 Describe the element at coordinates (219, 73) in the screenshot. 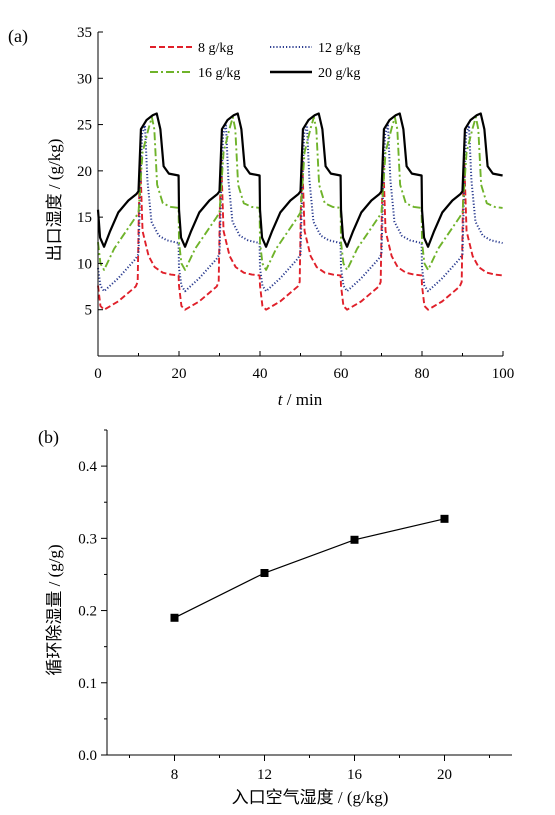

I see `panel-a-legend-label-3: 16 g/kg` at that location.